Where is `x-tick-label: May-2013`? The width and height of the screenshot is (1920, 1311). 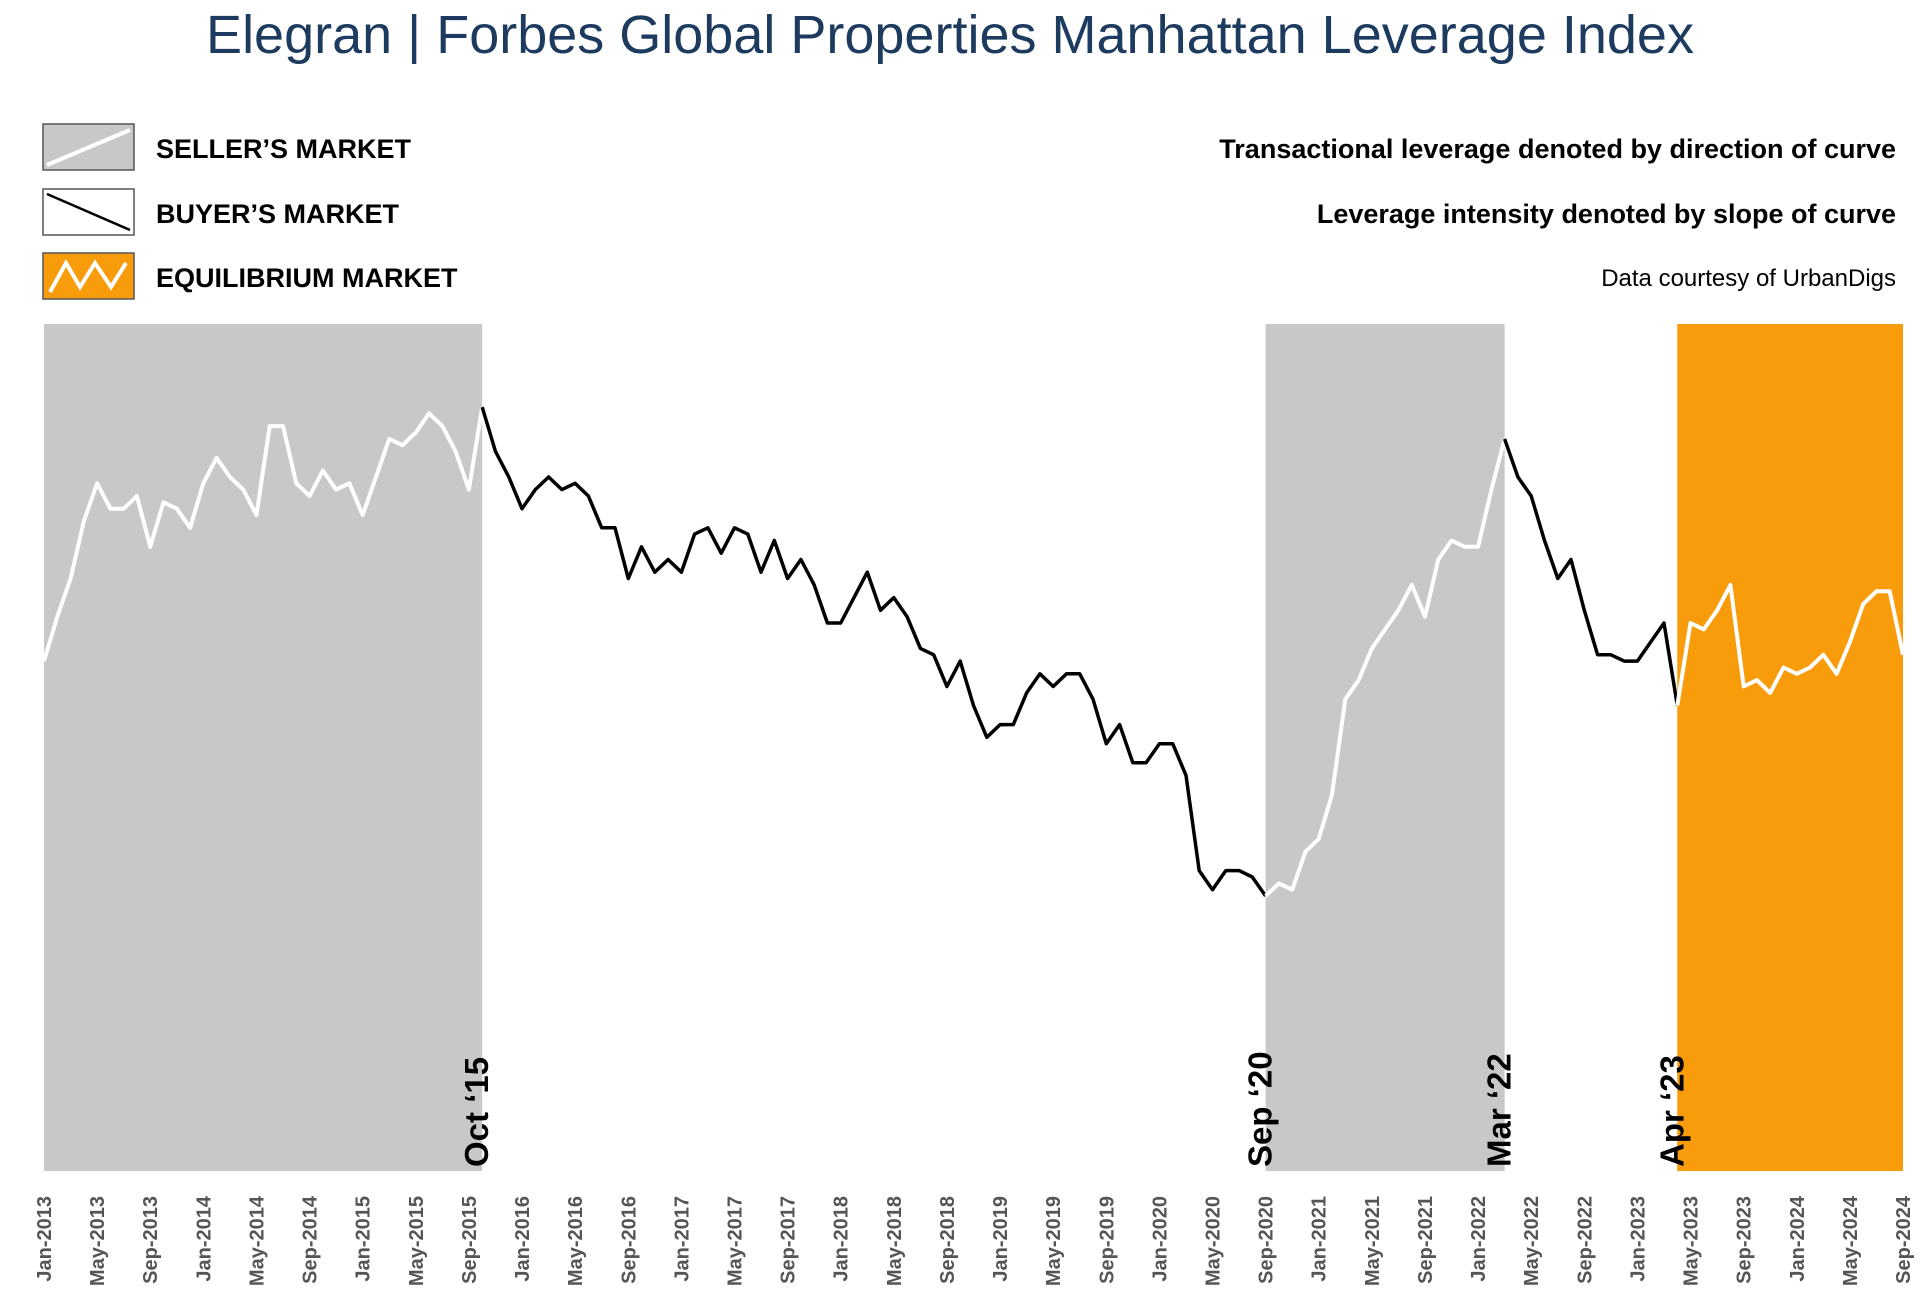
x-tick-label: May-2013 is located at coordinates (98, 1241).